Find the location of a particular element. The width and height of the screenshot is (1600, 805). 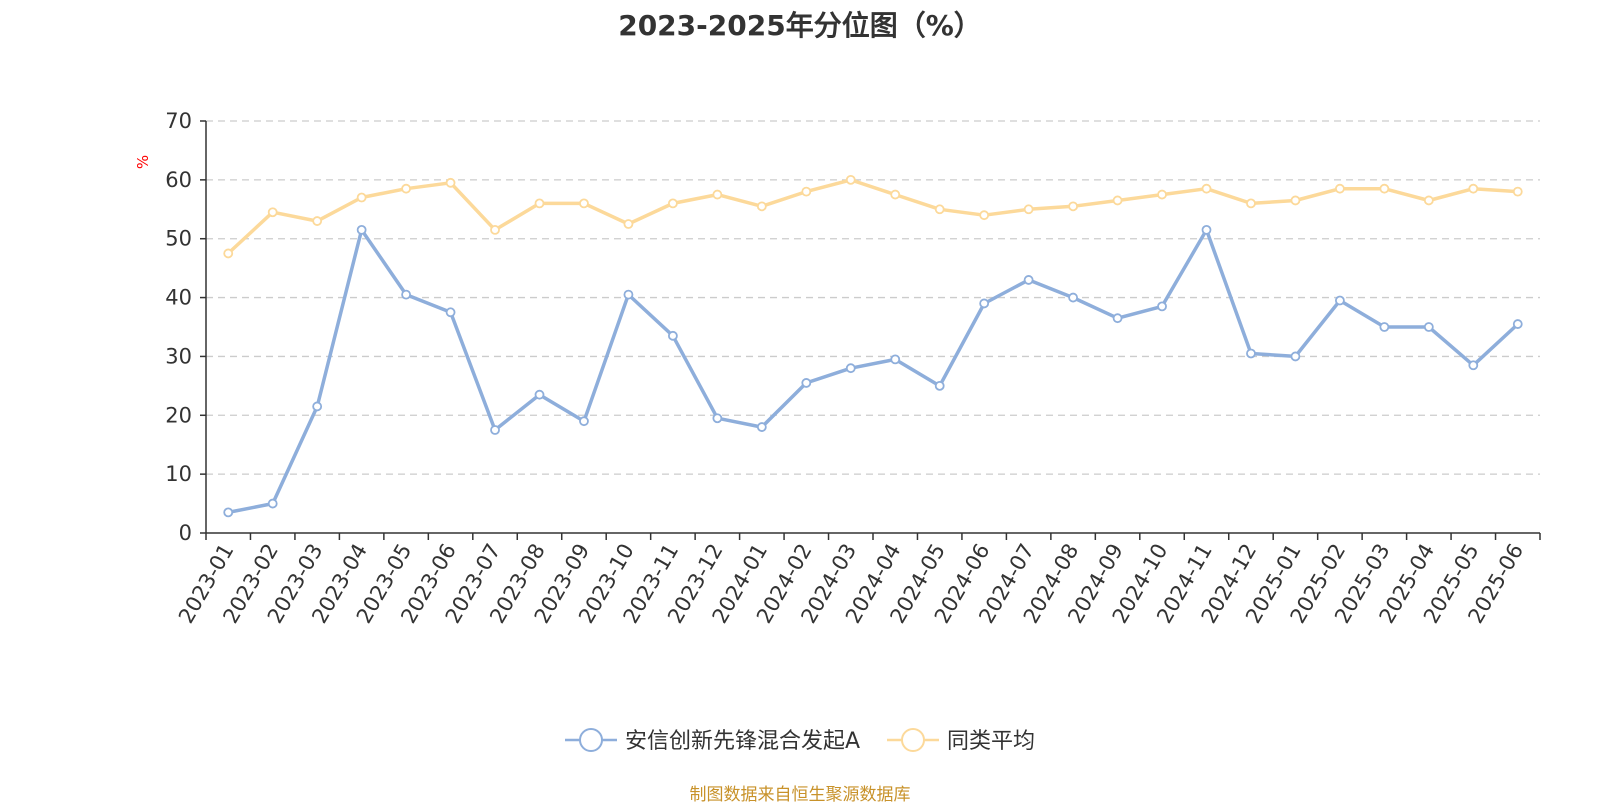

legend-item-2: 同类平均 is located at coordinates (961, 741).